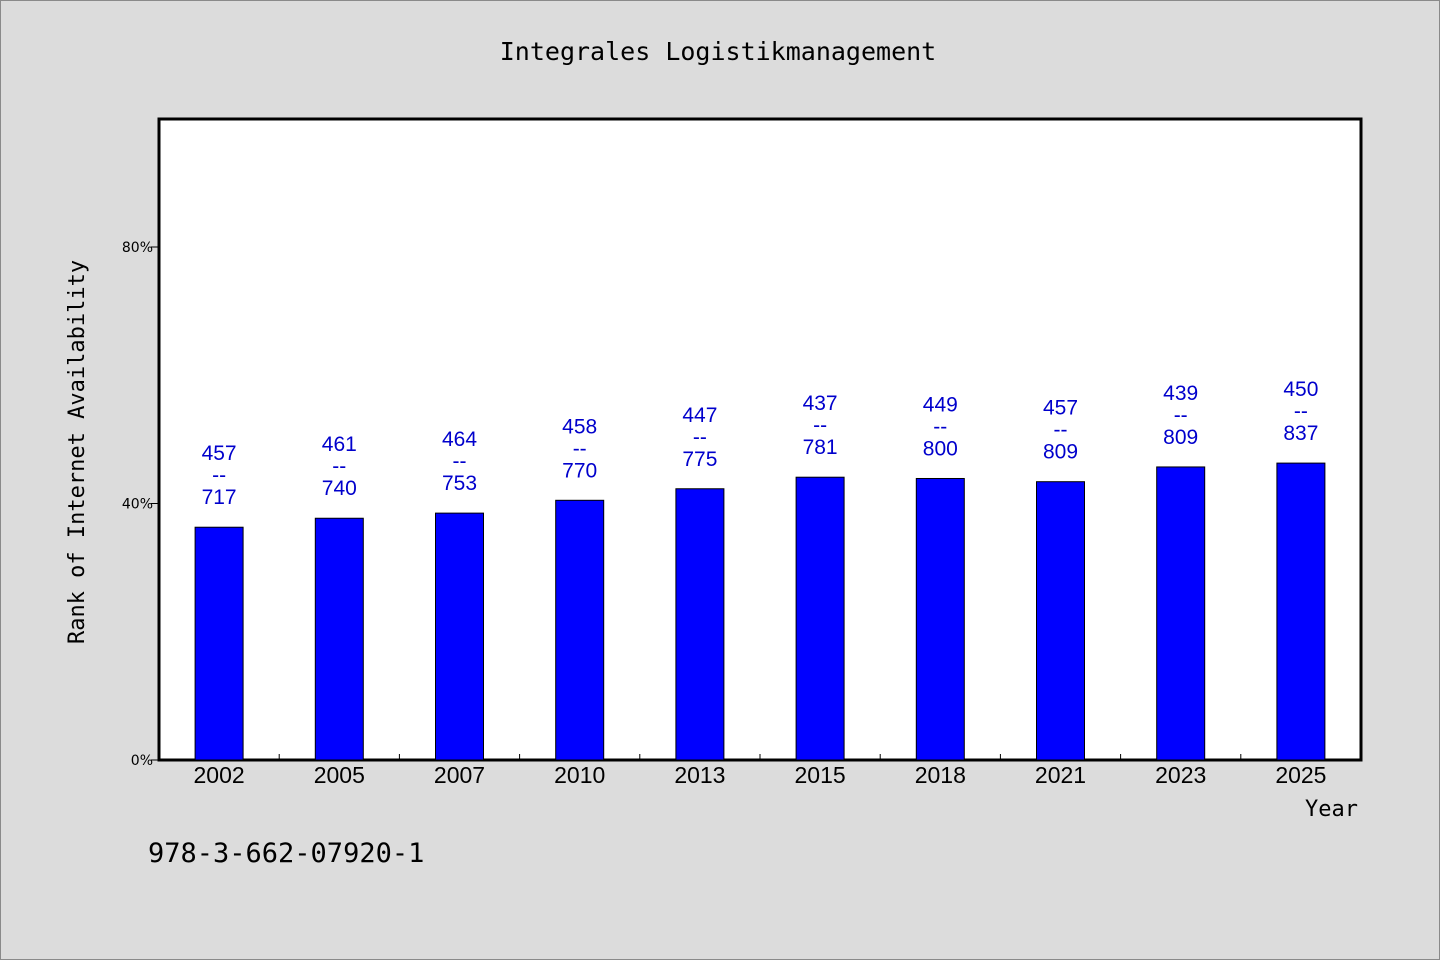  What do you see at coordinates (1301, 611) in the screenshot?
I see `bar-2025` at bounding box center [1301, 611].